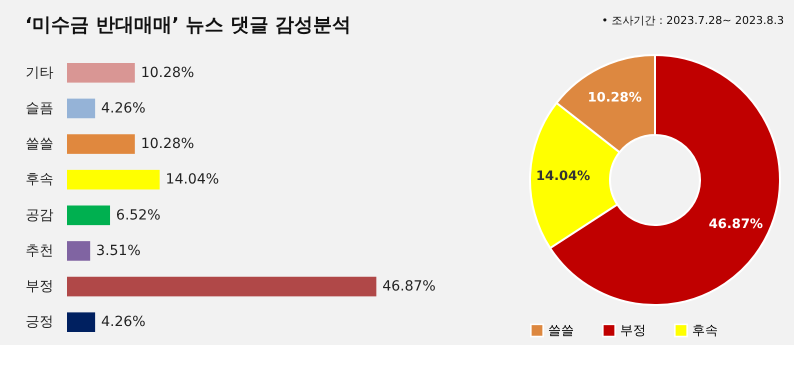 The image size is (800, 386). Describe the element at coordinates (40, 250) in the screenshot. I see `y-tick-label: 추천` at that location.